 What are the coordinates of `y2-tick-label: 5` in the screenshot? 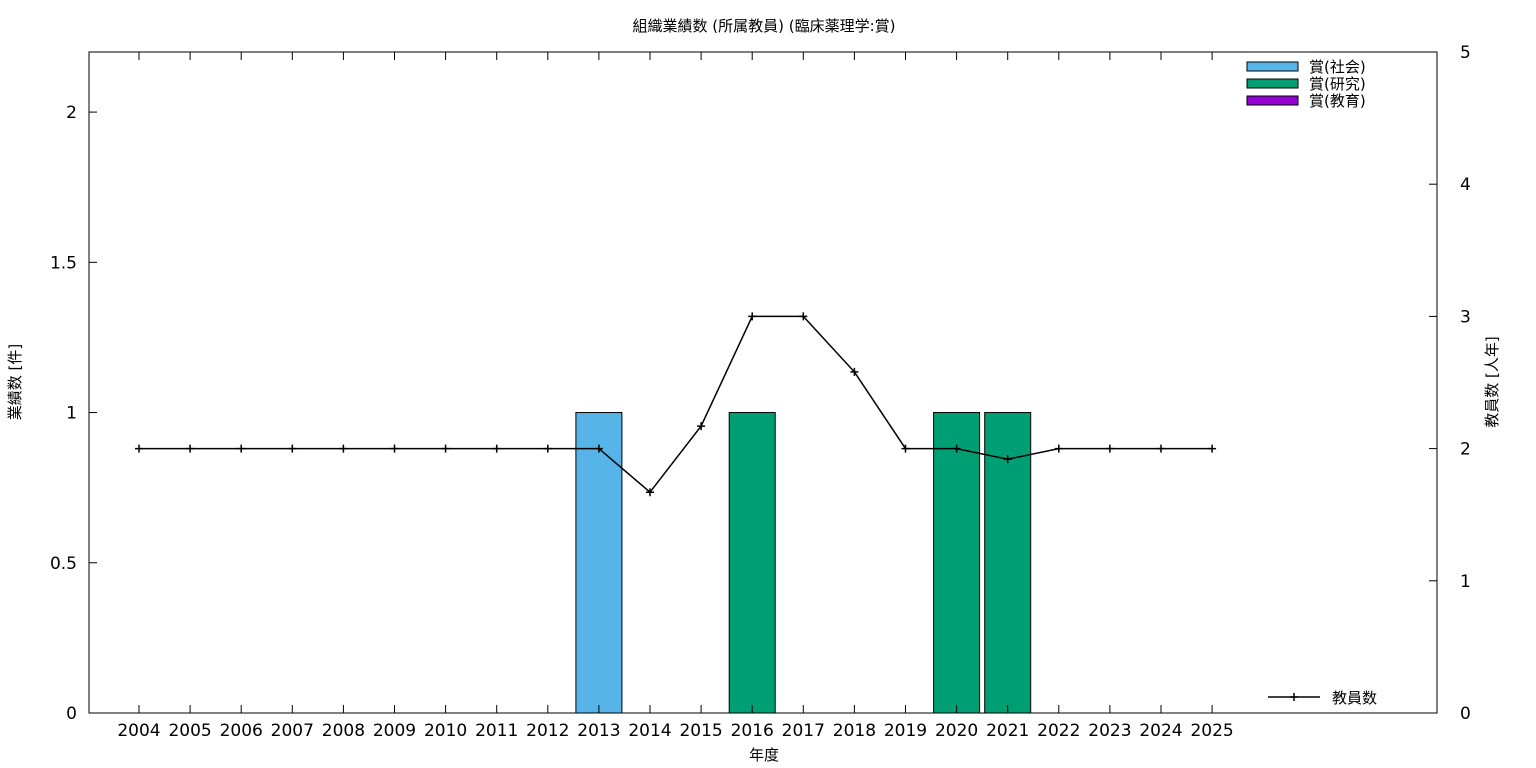 It's located at (1465, 53).